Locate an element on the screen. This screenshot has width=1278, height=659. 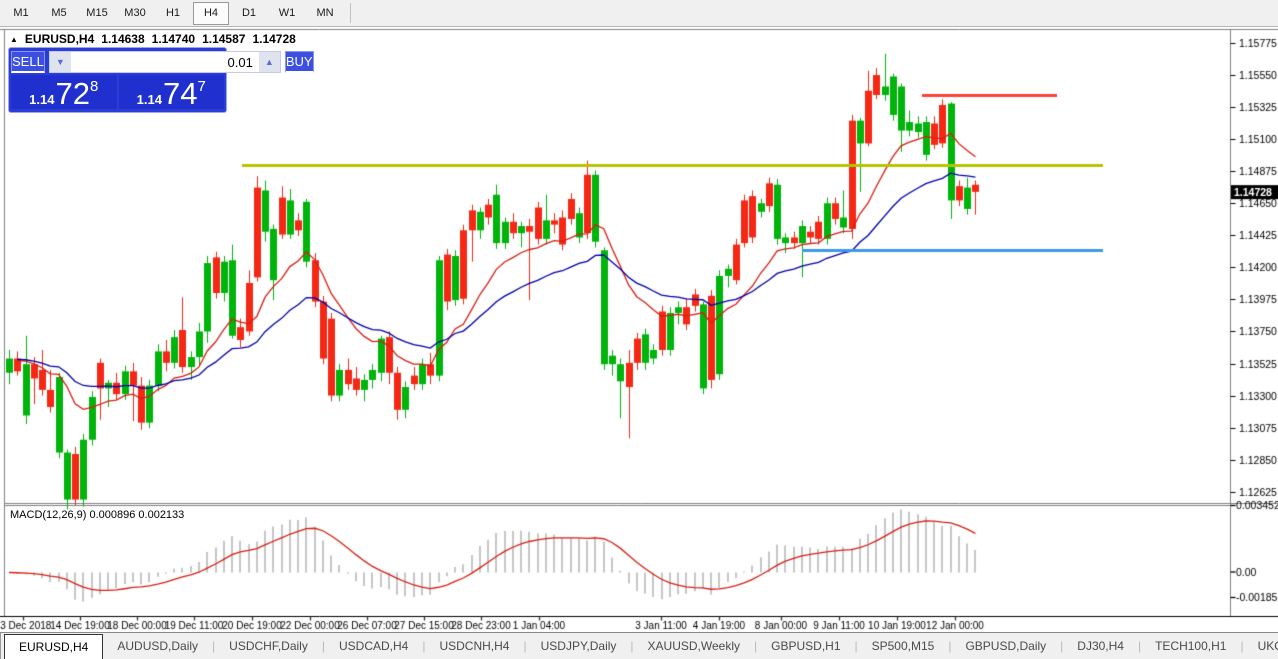
chart-tab-SP500-M15: SP500,M15 is located at coordinates (903, 646).